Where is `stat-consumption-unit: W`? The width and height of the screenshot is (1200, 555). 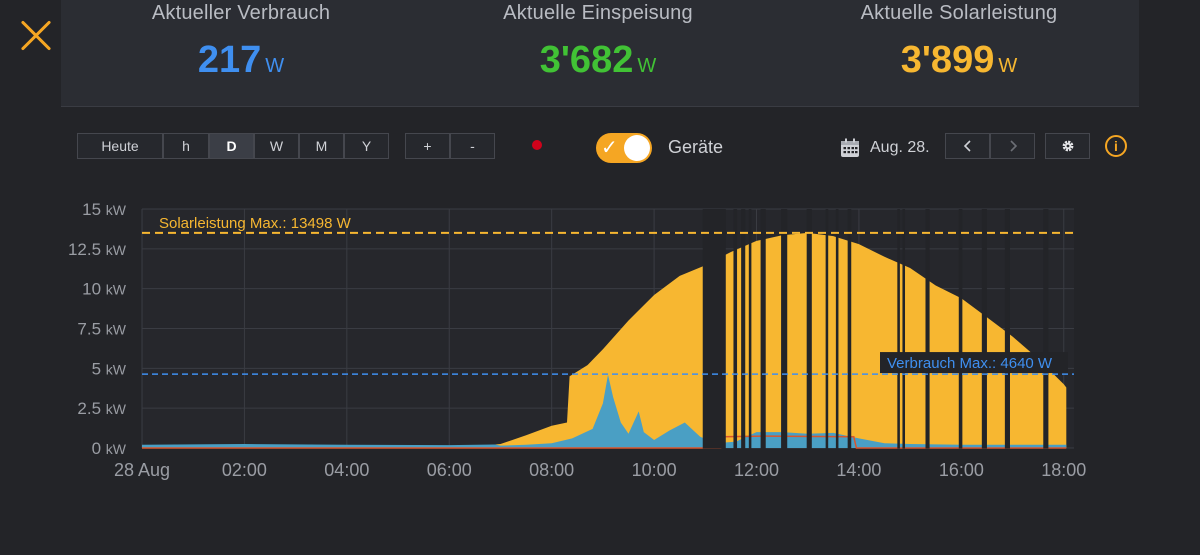 stat-consumption-unit: W is located at coordinates (275, 66).